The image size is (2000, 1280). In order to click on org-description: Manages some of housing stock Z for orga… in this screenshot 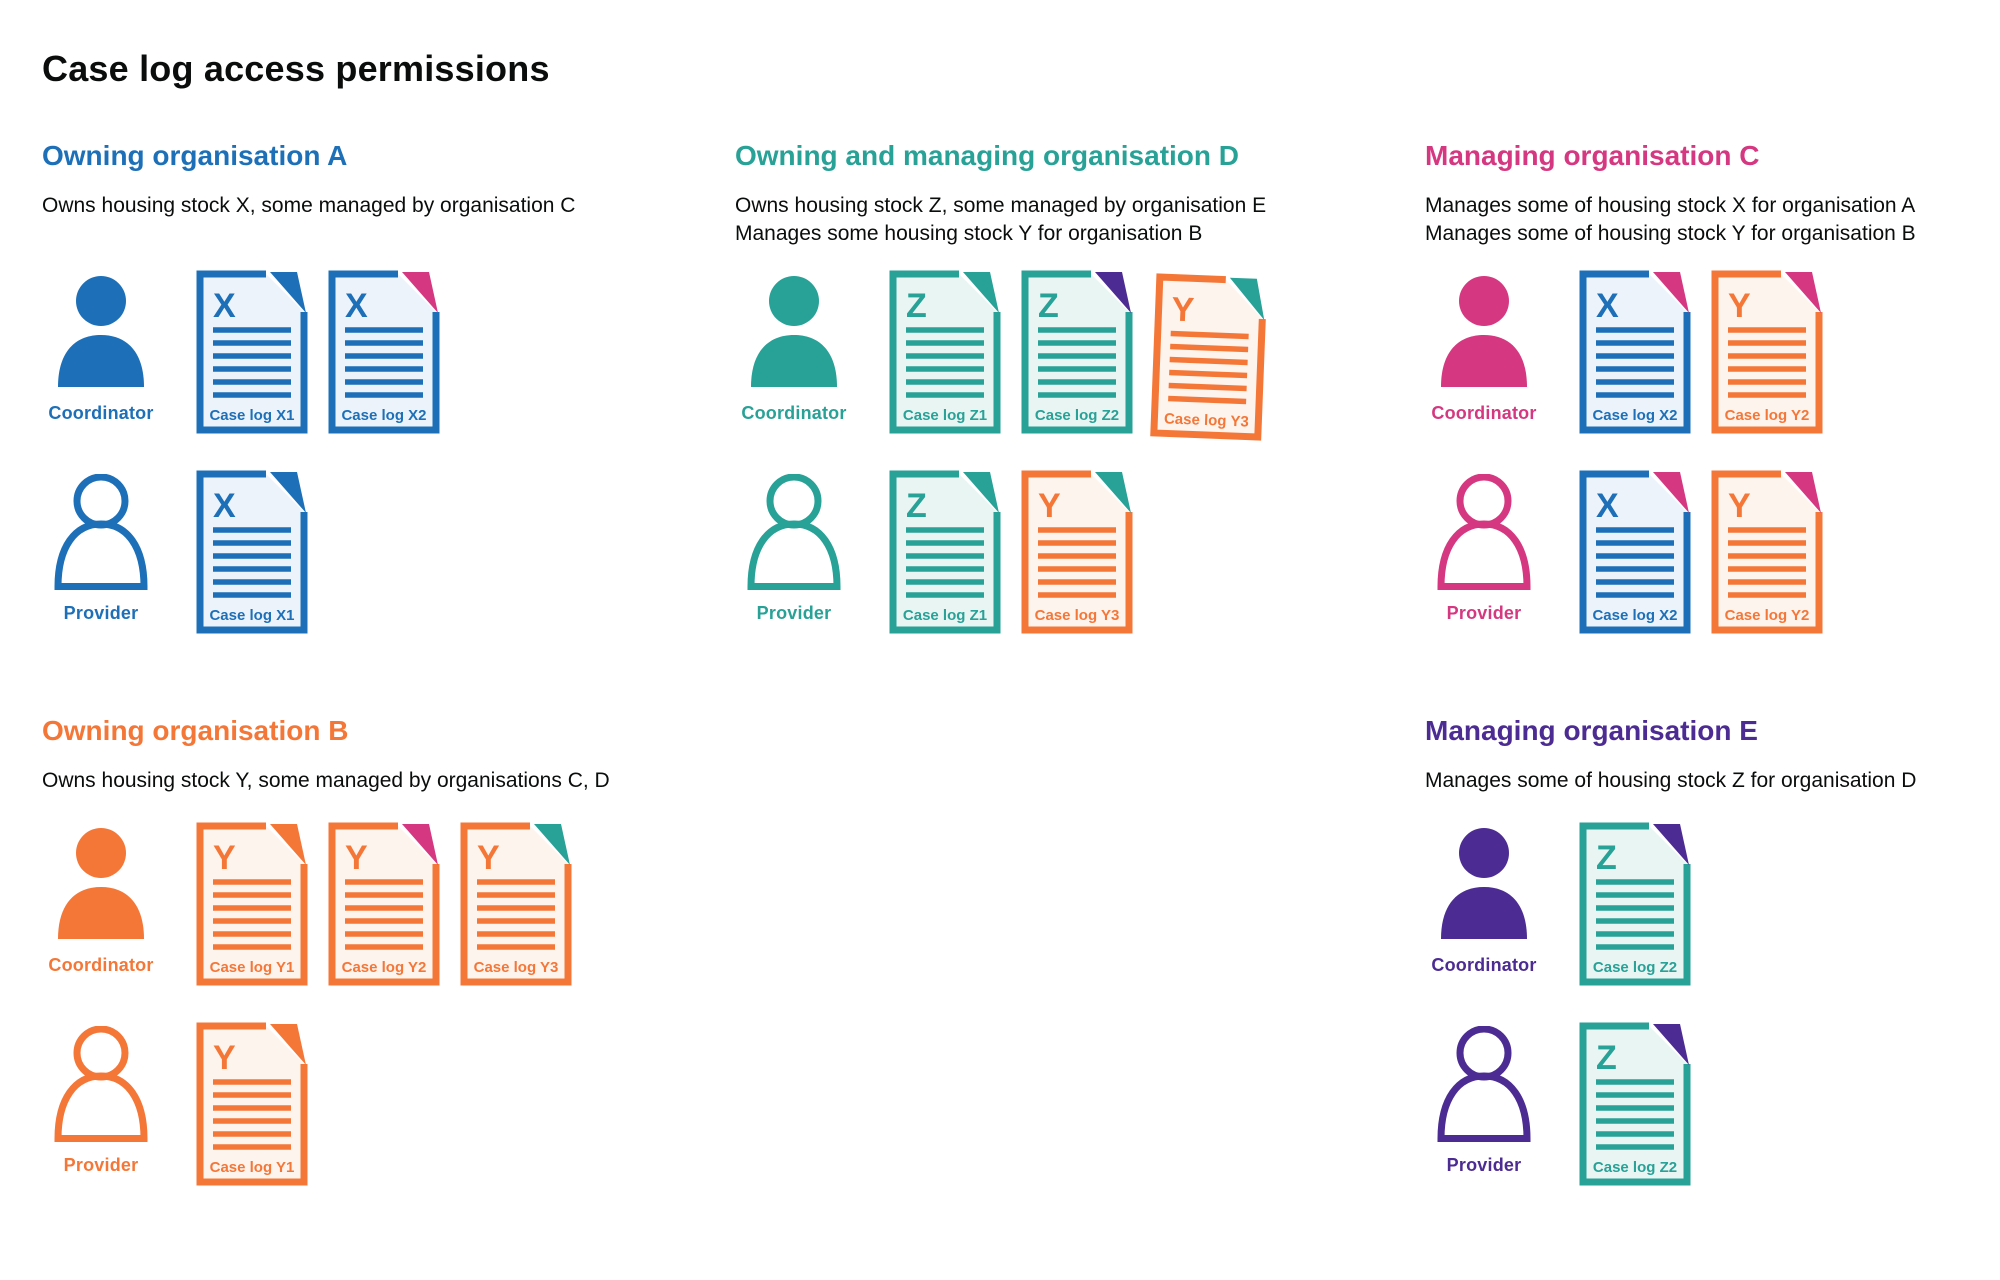, I will do `click(1670, 783)`.